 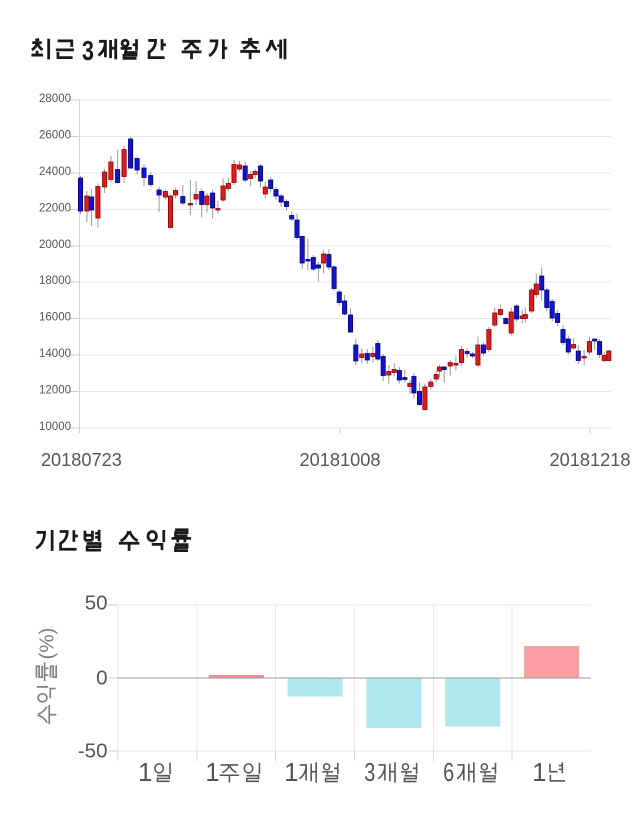 I want to click on svg-text: 14000, so click(x=55, y=354).